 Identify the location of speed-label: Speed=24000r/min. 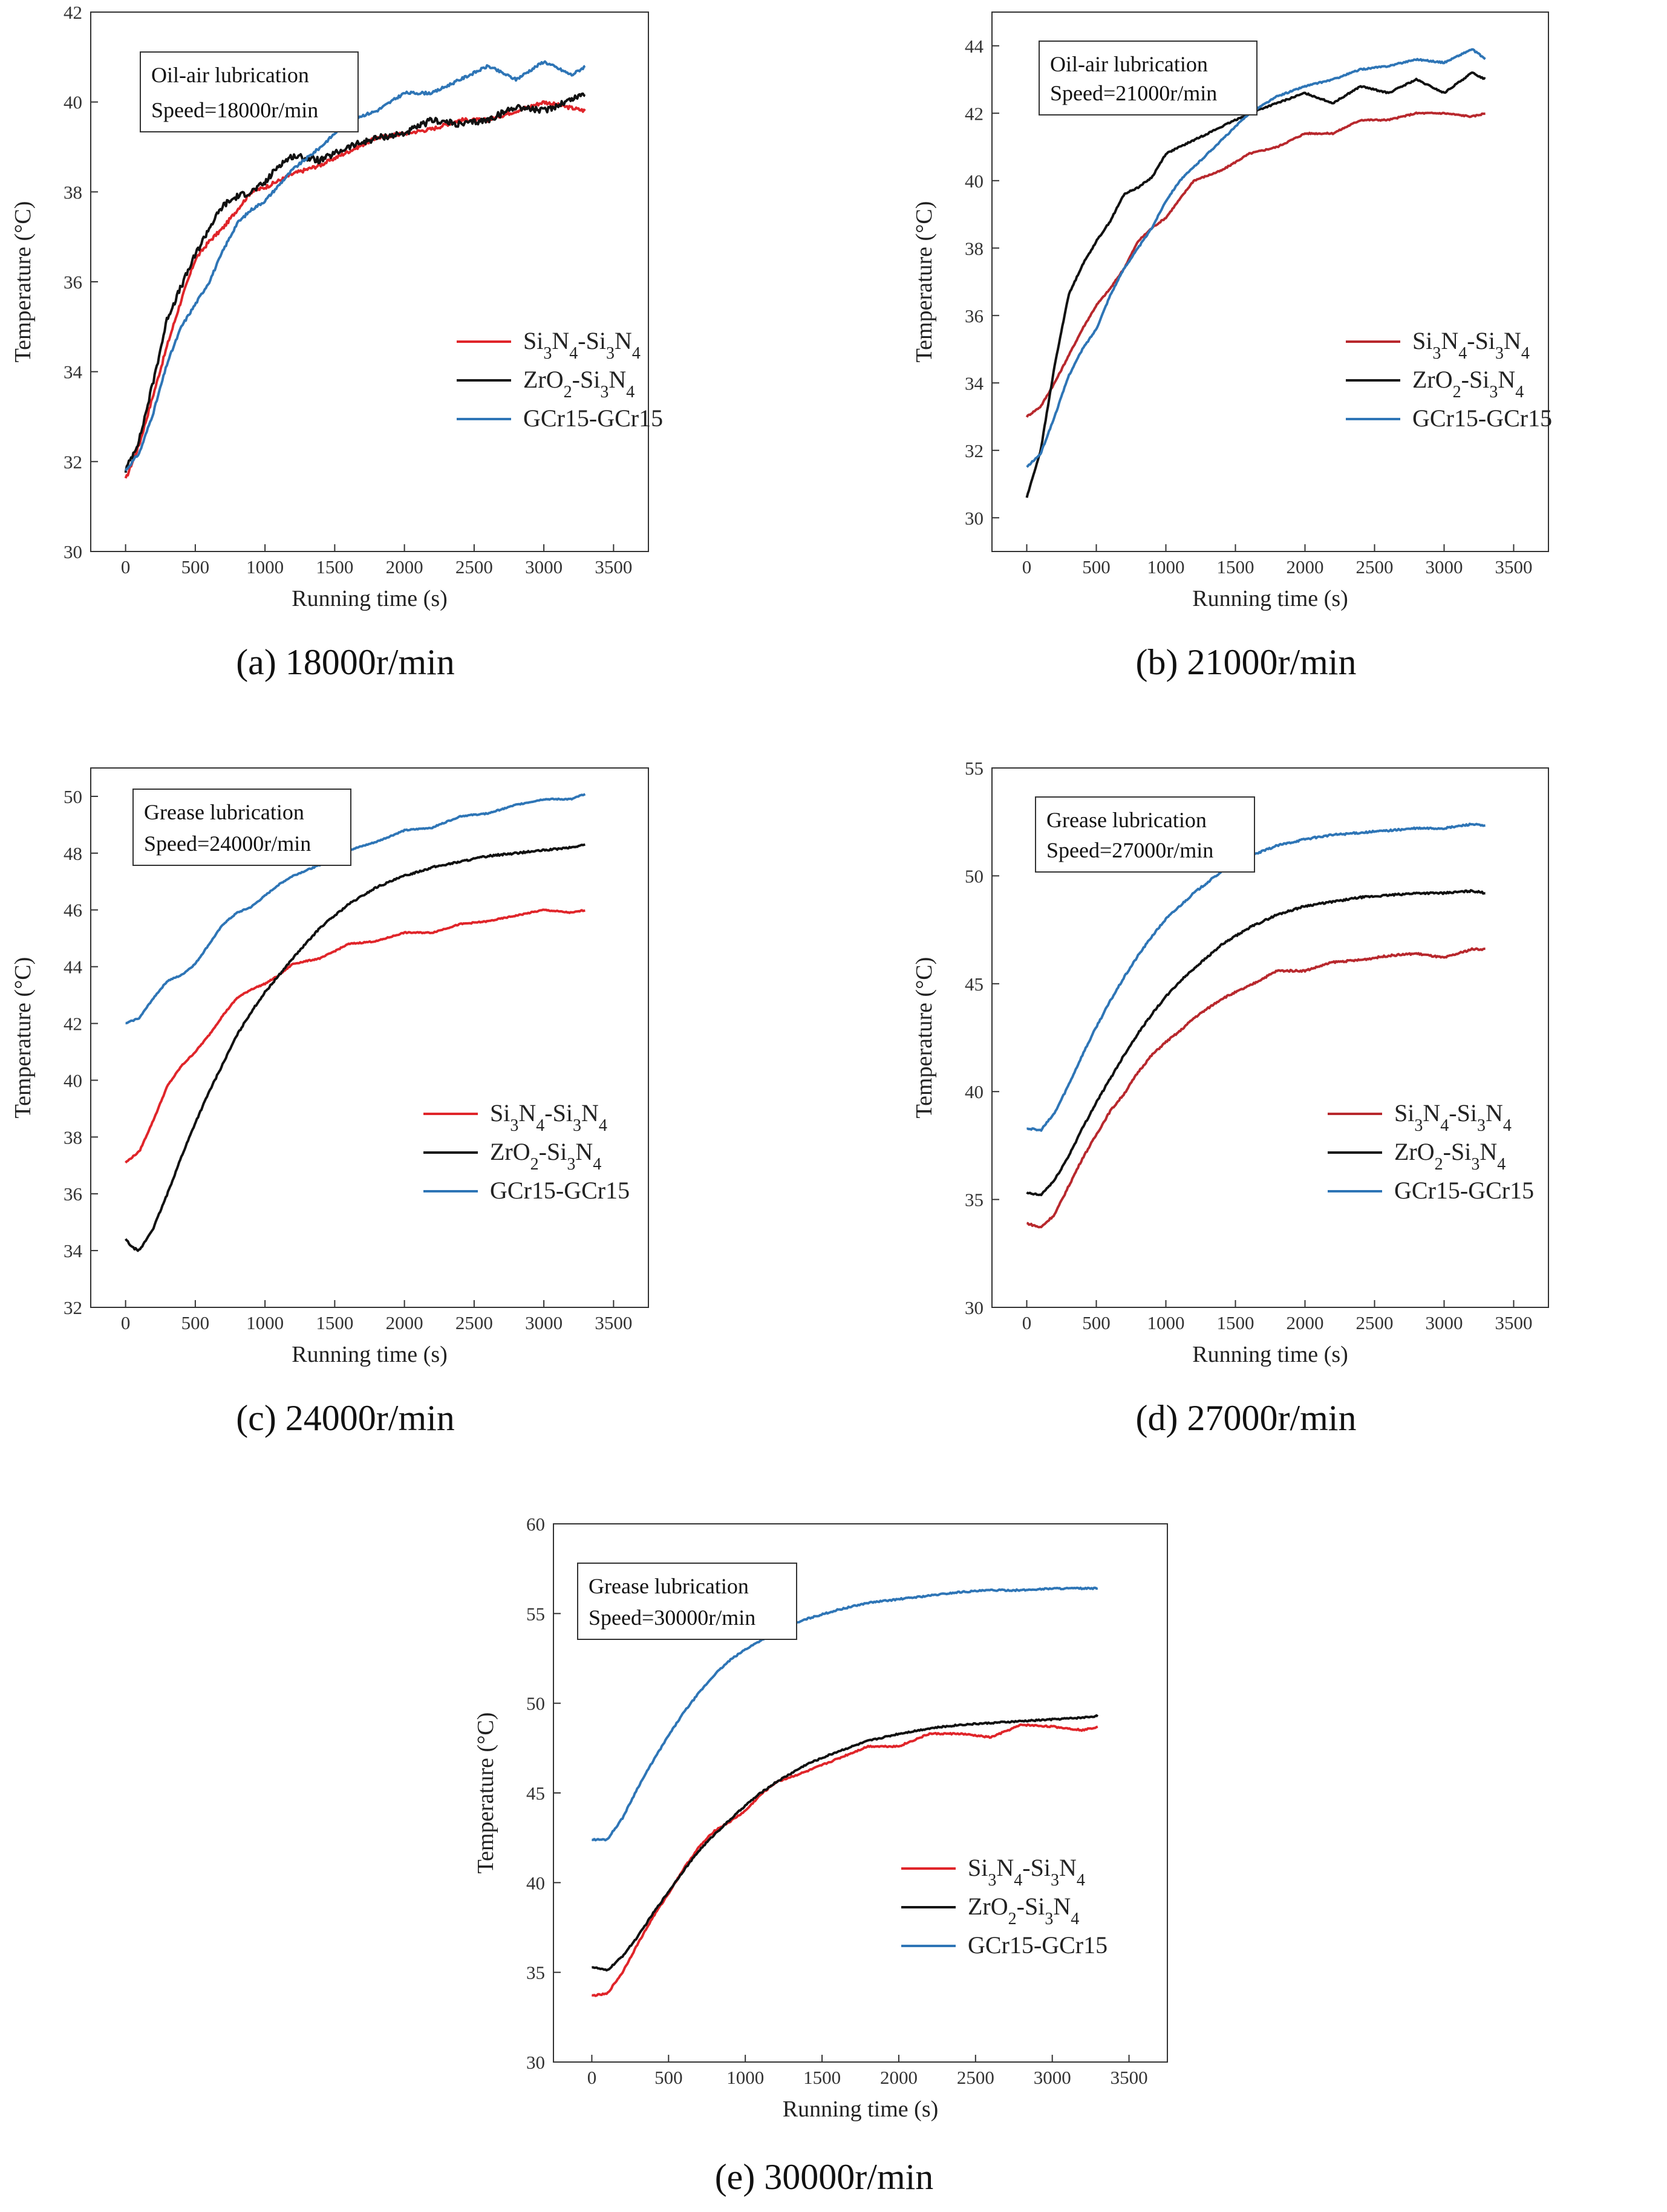
(228, 843).